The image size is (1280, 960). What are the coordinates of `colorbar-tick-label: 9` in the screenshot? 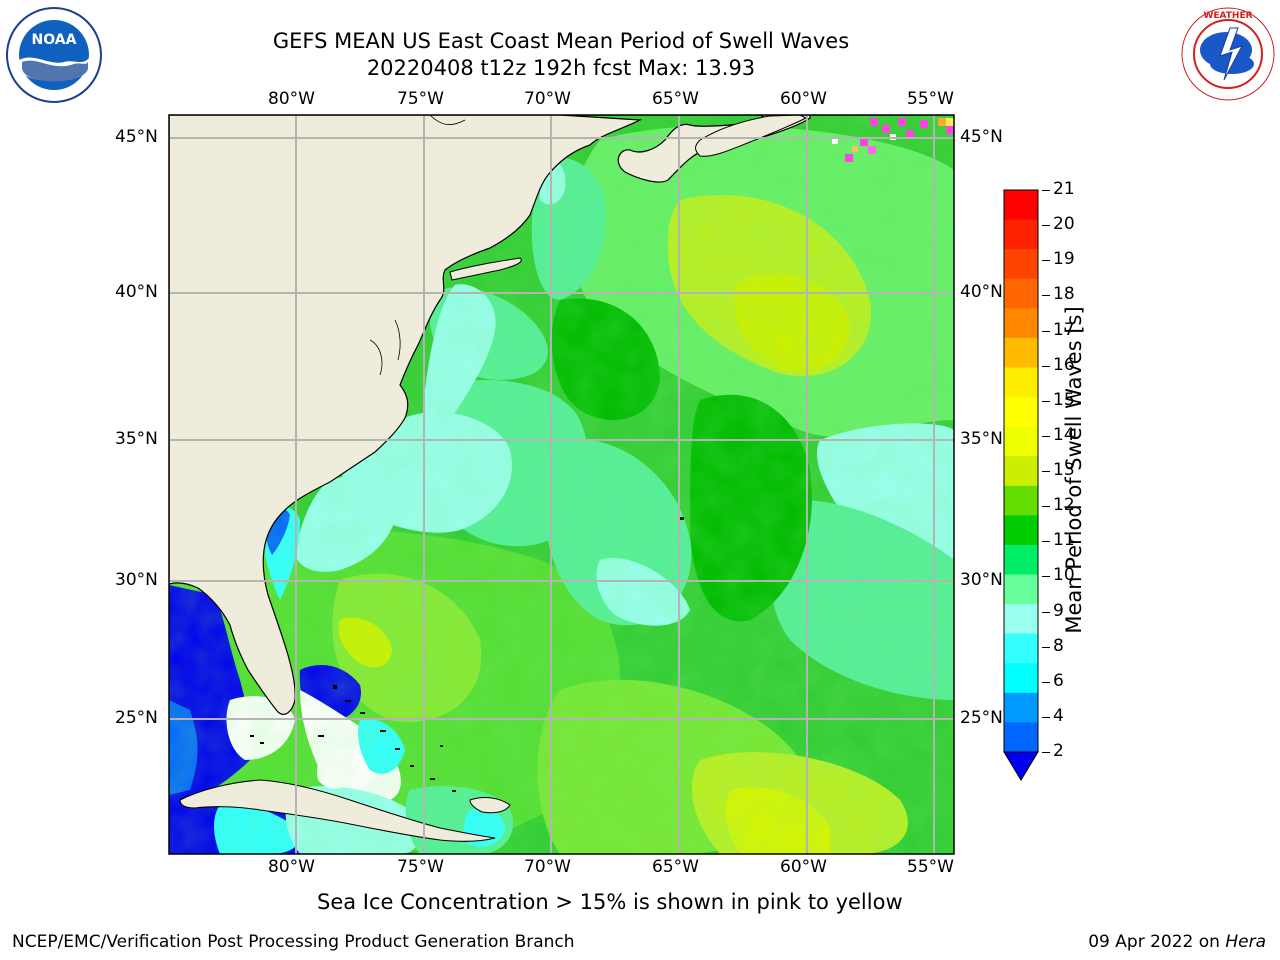 It's located at (1058, 610).